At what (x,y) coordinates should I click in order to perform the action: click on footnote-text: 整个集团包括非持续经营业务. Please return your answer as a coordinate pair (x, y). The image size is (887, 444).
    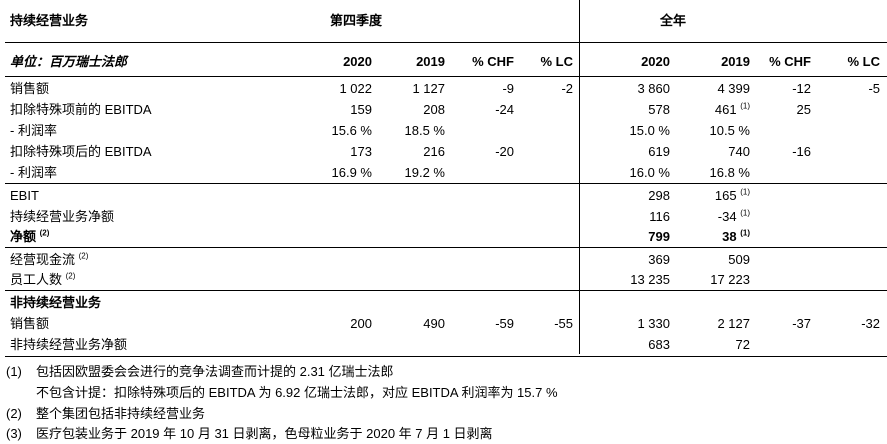
    Looking at the image, I should click on (121, 413).